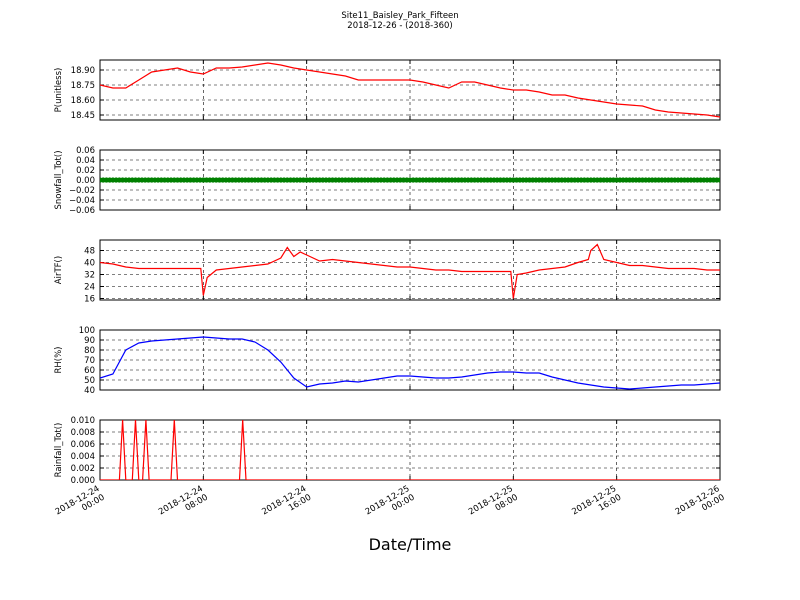  Describe the element at coordinates (59, 359) in the screenshot. I see `y-axis-label: RH(%)` at that location.